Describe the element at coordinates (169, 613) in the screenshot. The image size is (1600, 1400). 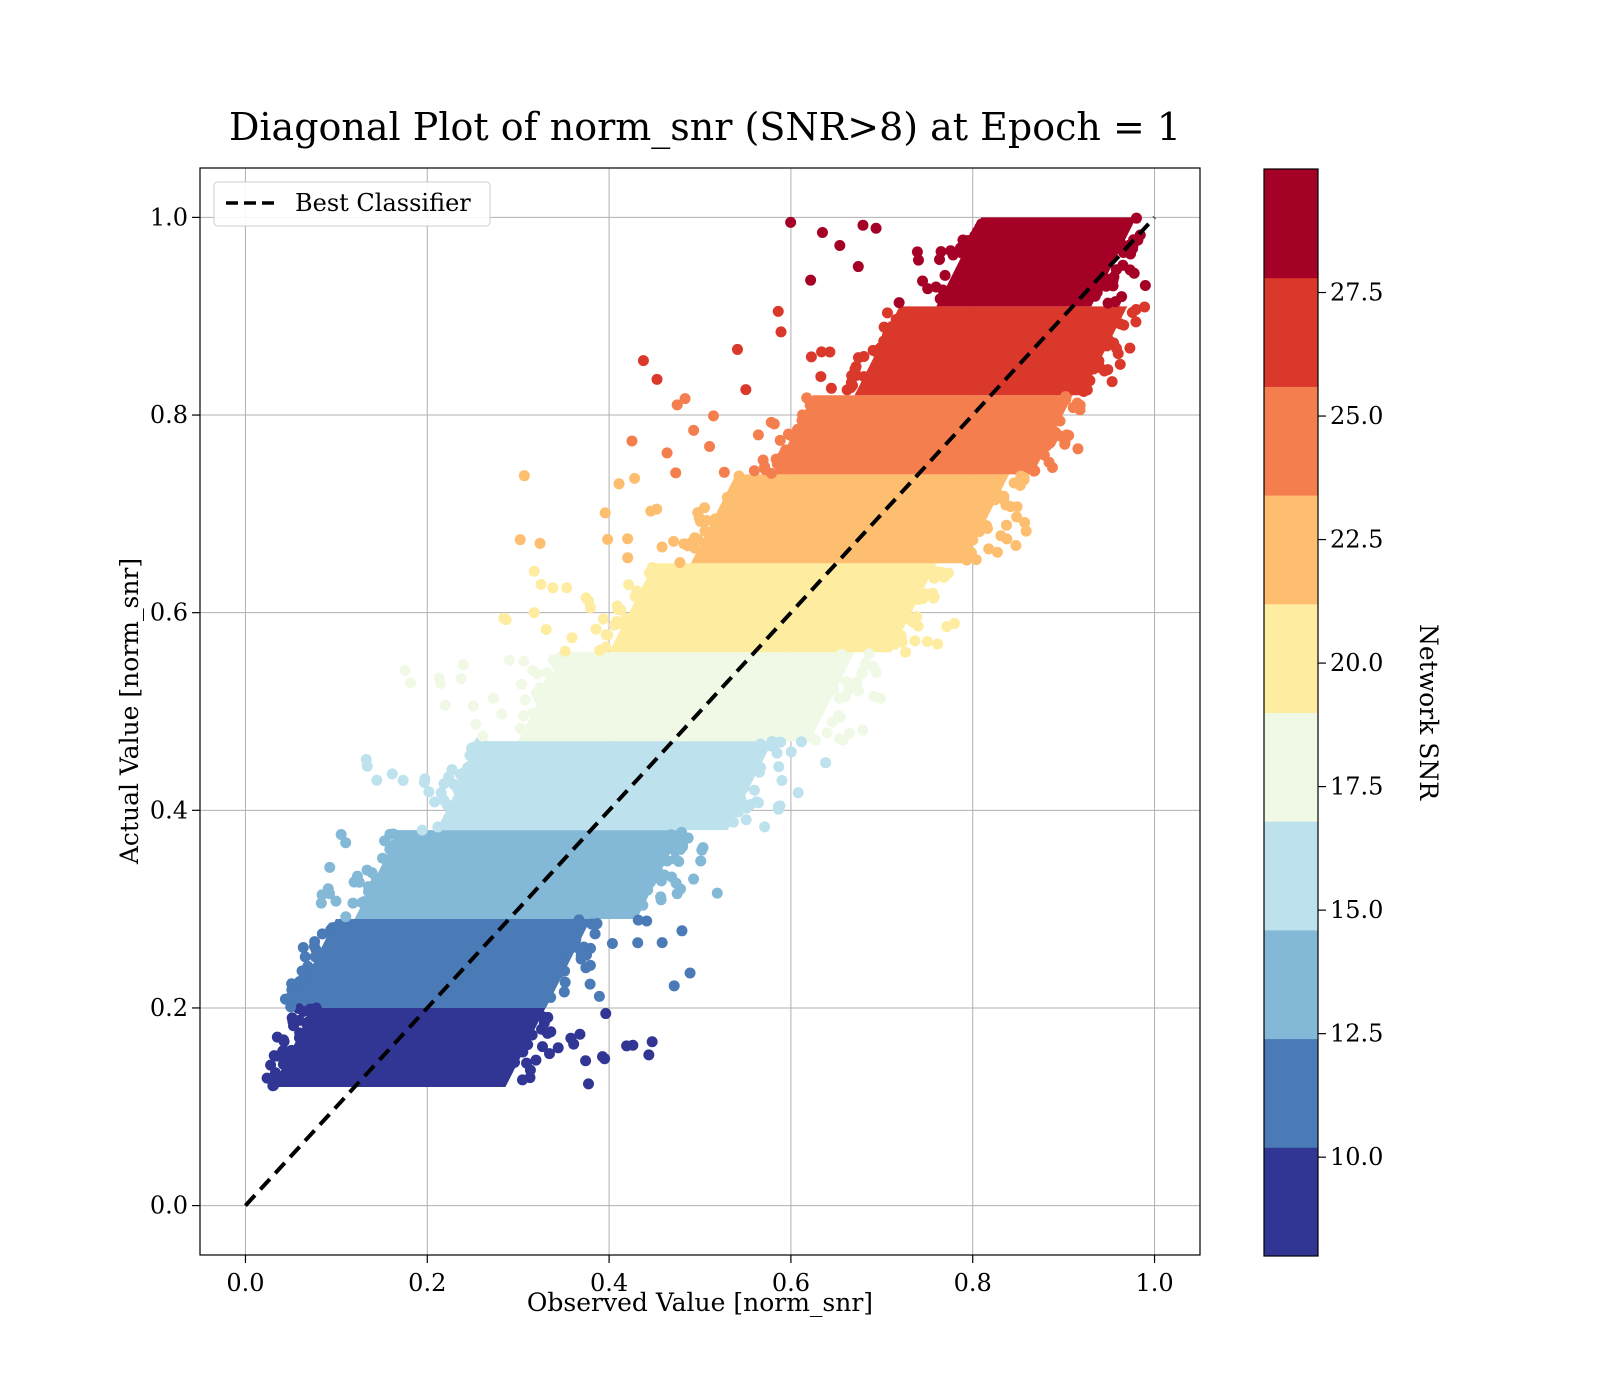
I see `y-tick-label: 0.6` at that location.